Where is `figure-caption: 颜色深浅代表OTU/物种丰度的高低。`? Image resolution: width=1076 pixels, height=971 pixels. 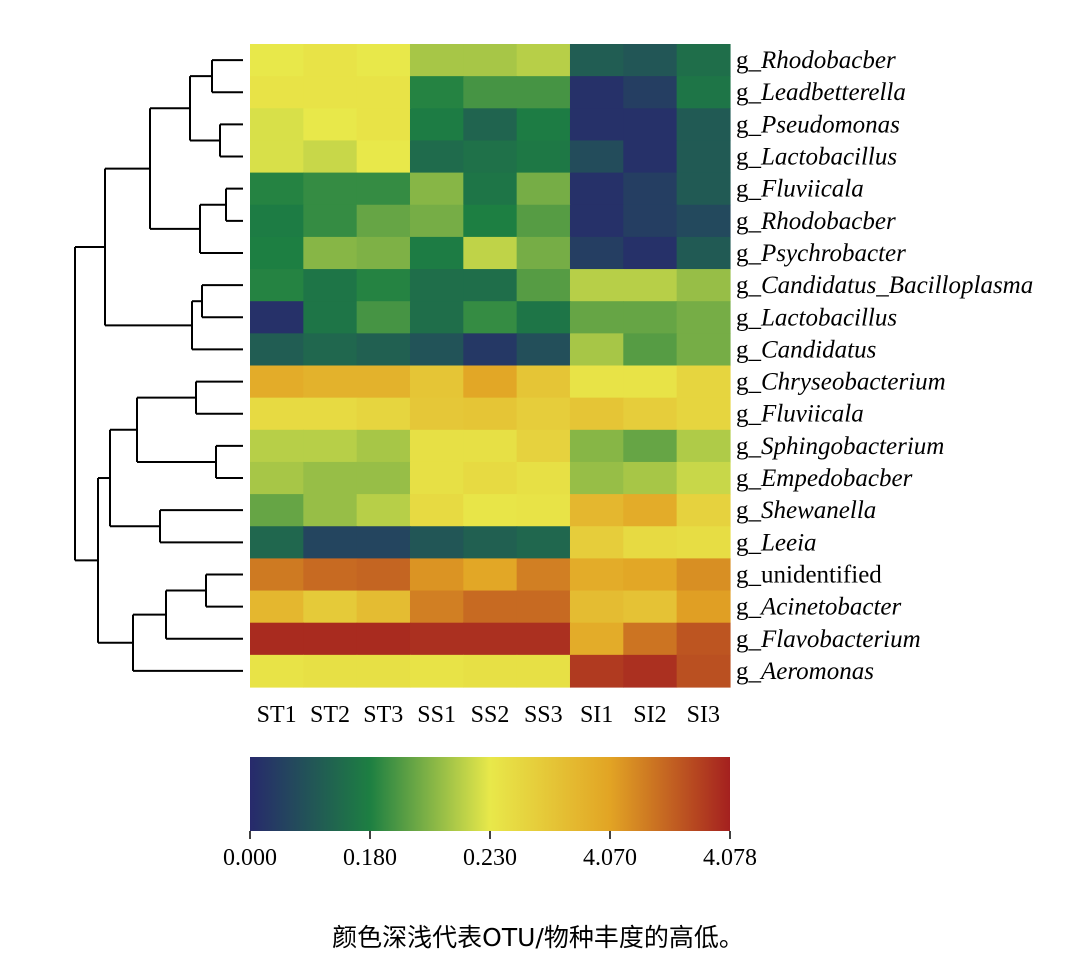
figure-caption: 颜色深浅代表OTU/物种丰度的高低。 is located at coordinates (538, 937).